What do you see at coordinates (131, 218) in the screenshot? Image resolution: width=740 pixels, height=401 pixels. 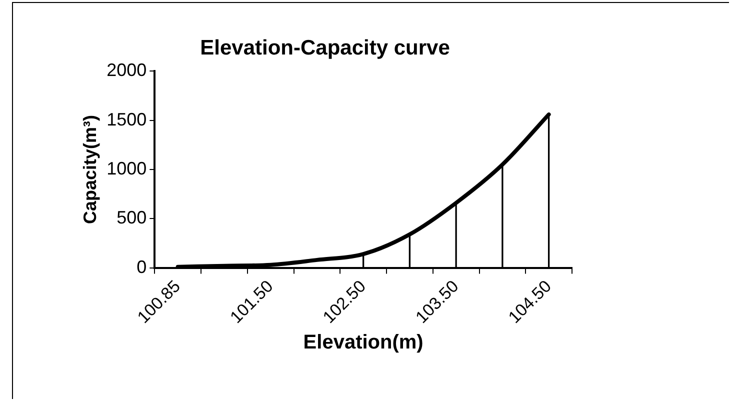 I see `y-tick-label: 500` at bounding box center [131, 218].